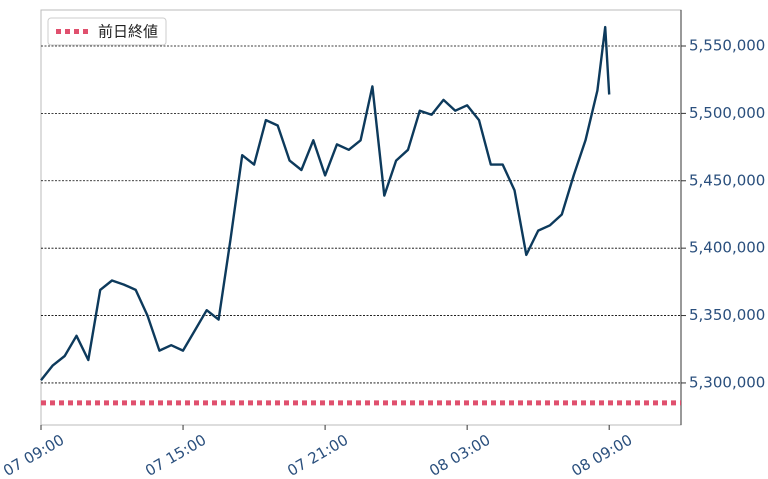 The height and width of the screenshot is (479, 768). I want to click on legend-label: 前日終値, so click(128, 32).